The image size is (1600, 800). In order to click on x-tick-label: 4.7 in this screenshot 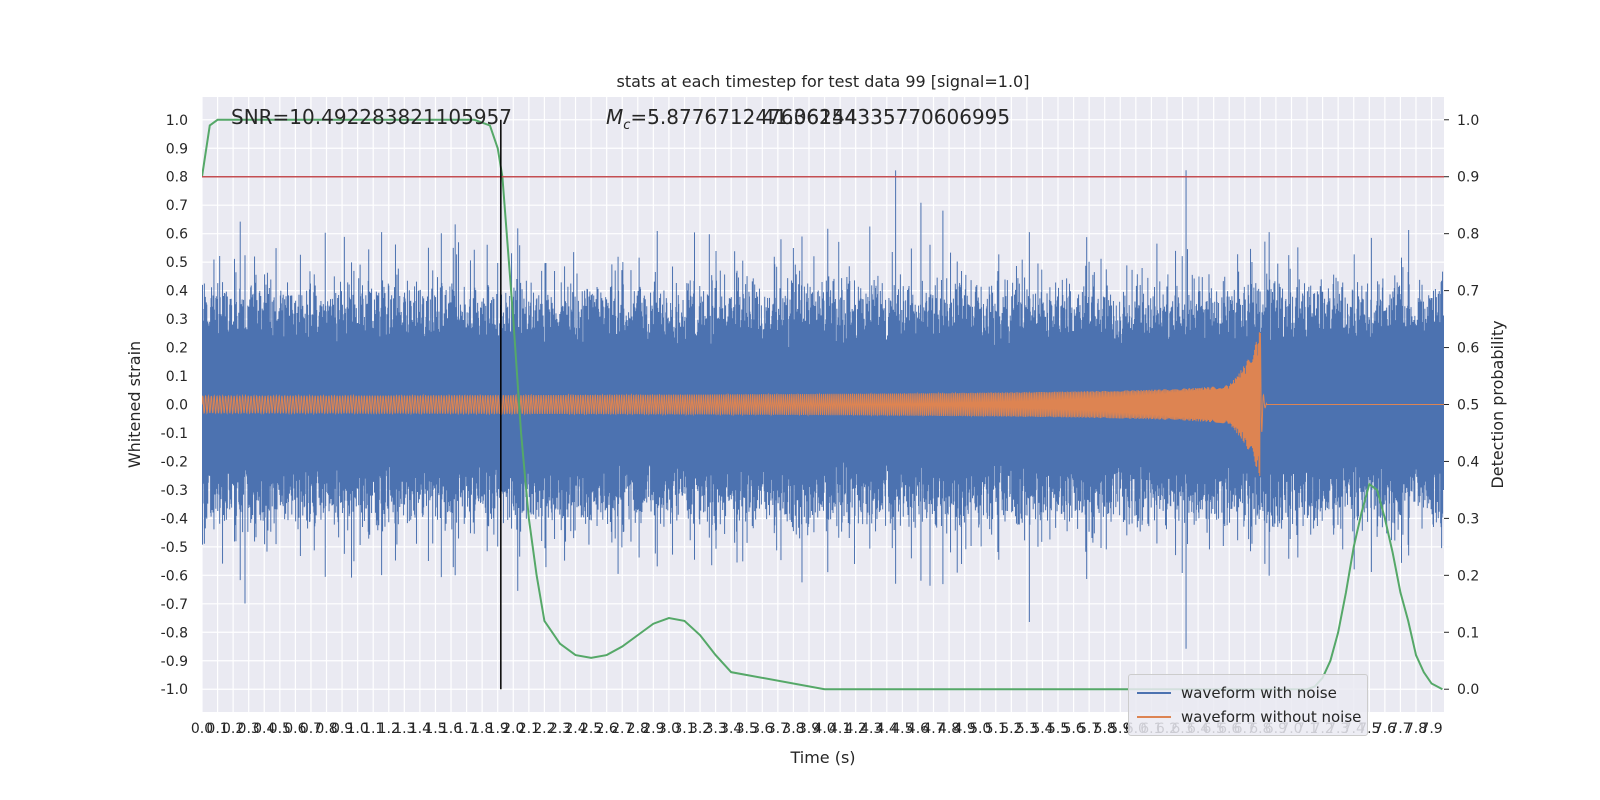, I will do `click(933, 729)`.